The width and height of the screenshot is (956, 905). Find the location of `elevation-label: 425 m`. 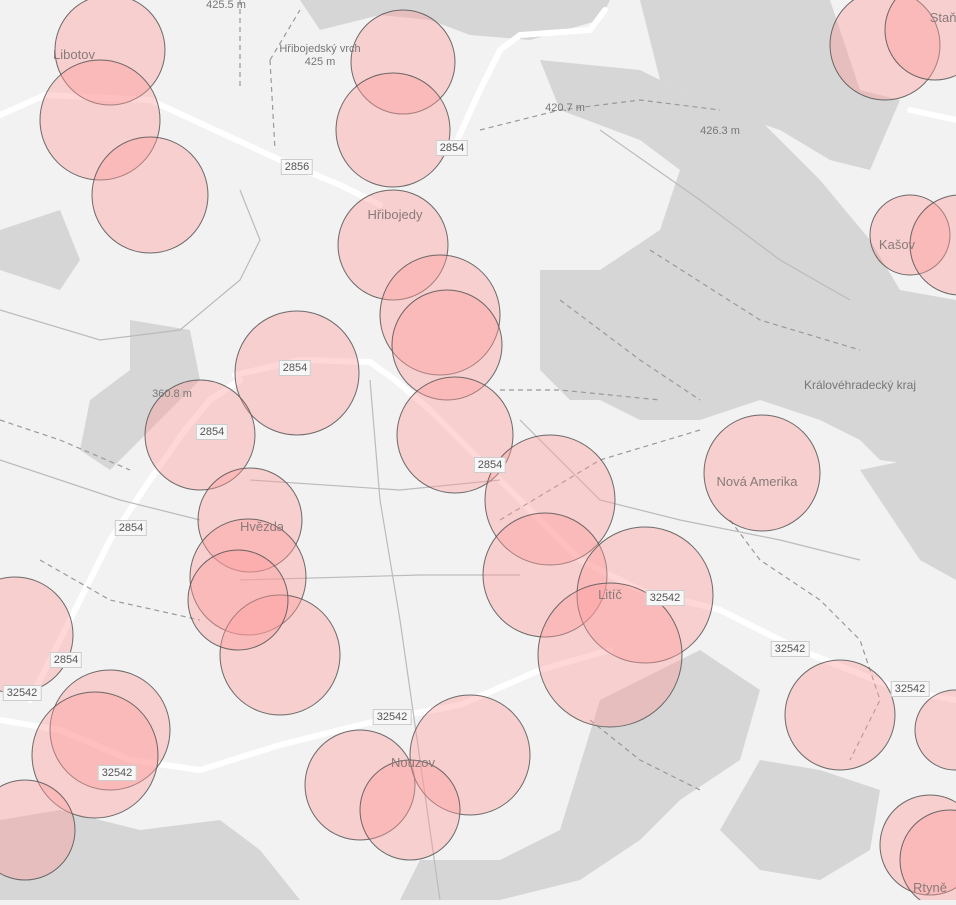

elevation-label: 425 m is located at coordinates (320, 62).